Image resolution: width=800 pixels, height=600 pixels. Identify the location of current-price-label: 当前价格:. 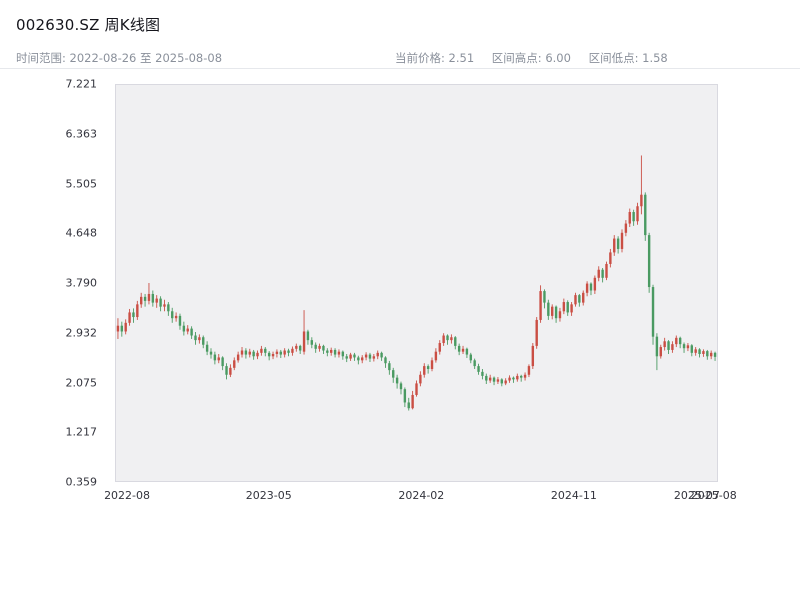
(420, 58).